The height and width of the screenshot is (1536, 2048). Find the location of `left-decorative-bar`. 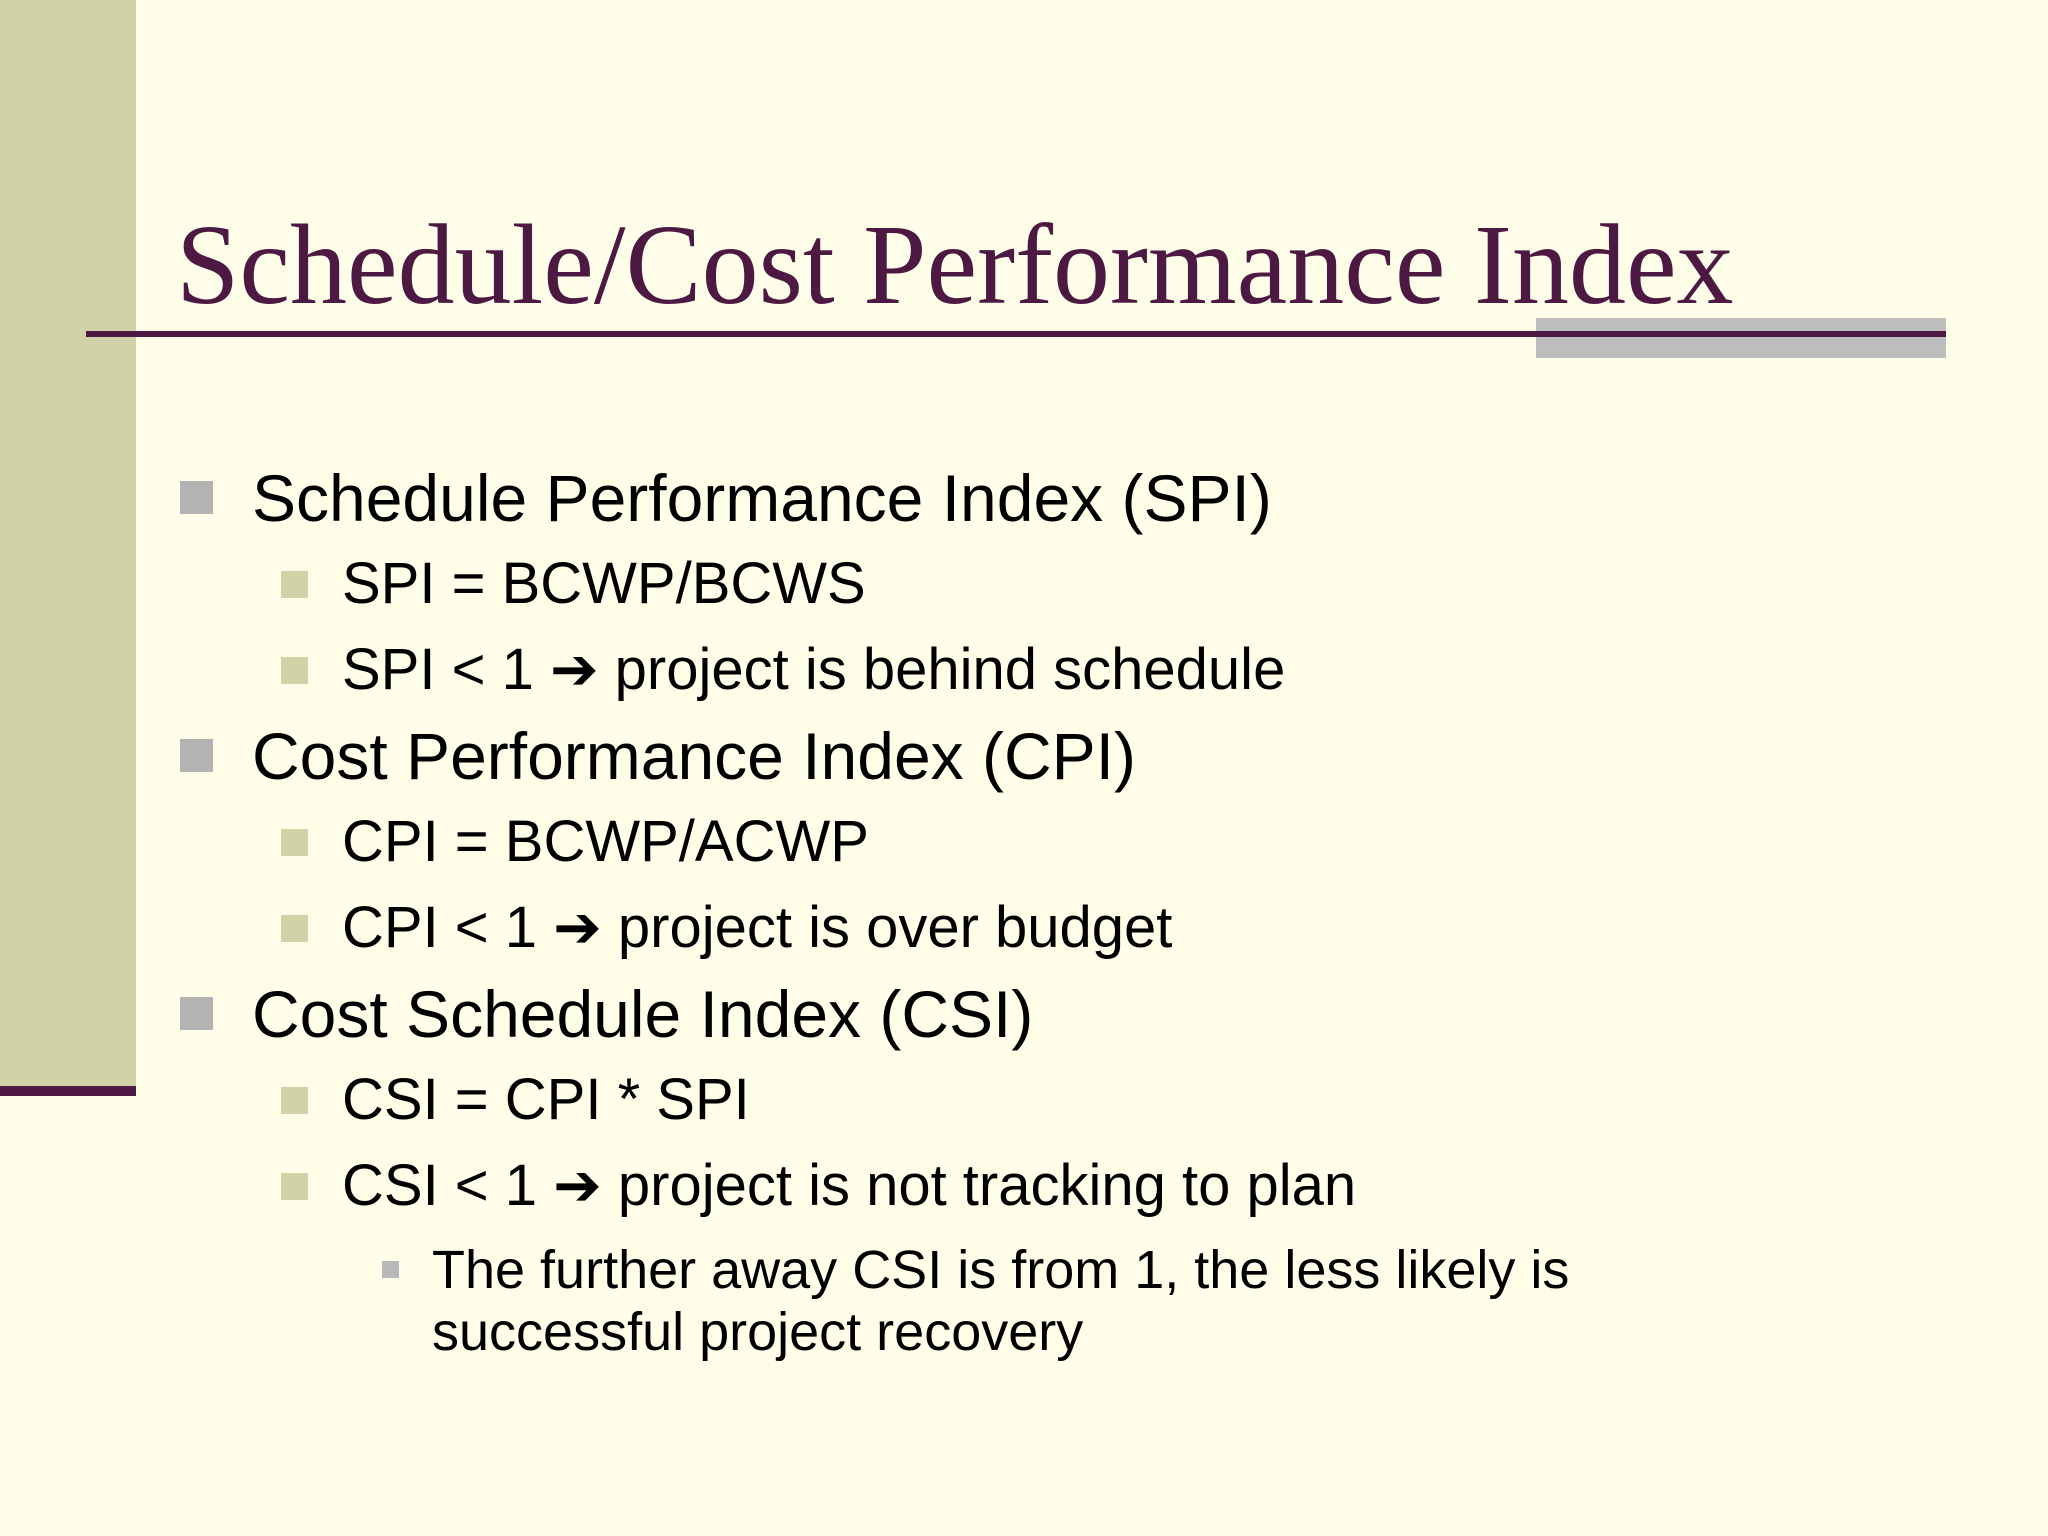

left-decorative-bar is located at coordinates (68, 544).